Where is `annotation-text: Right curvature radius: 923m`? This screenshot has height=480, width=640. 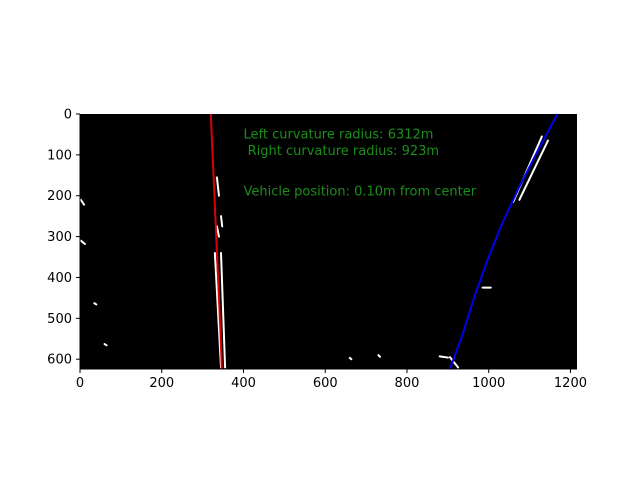 annotation-text: Right curvature radius: 923m is located at coordinates (341, 151).